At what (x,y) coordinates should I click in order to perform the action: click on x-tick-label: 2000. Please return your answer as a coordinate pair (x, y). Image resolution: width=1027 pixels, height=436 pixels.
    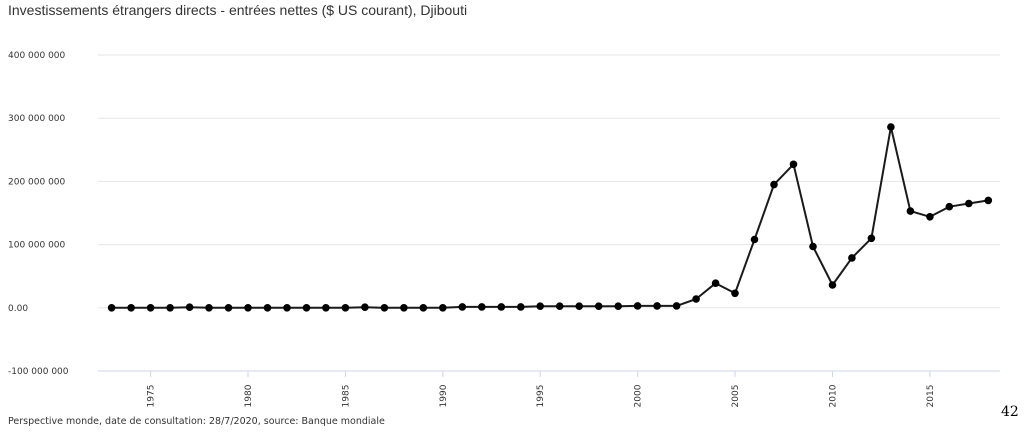
    Looking at the image, I should click on (639, 395).